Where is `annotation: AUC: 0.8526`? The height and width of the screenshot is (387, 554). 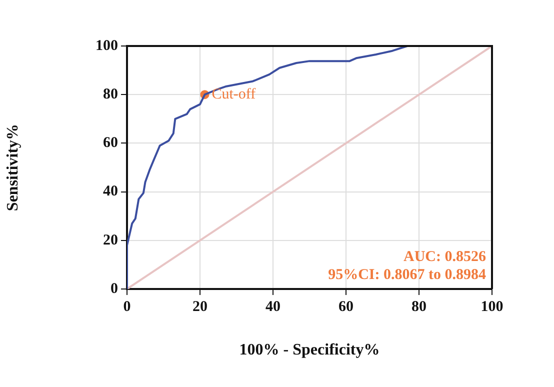 annotation: AUC: 0.8526 is located at coordinates (445, 256).